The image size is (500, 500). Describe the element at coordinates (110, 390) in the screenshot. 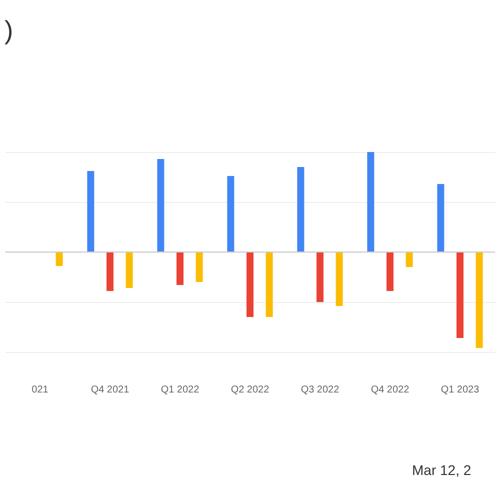

I see `x-tick-label: Q4 2021` at that location.